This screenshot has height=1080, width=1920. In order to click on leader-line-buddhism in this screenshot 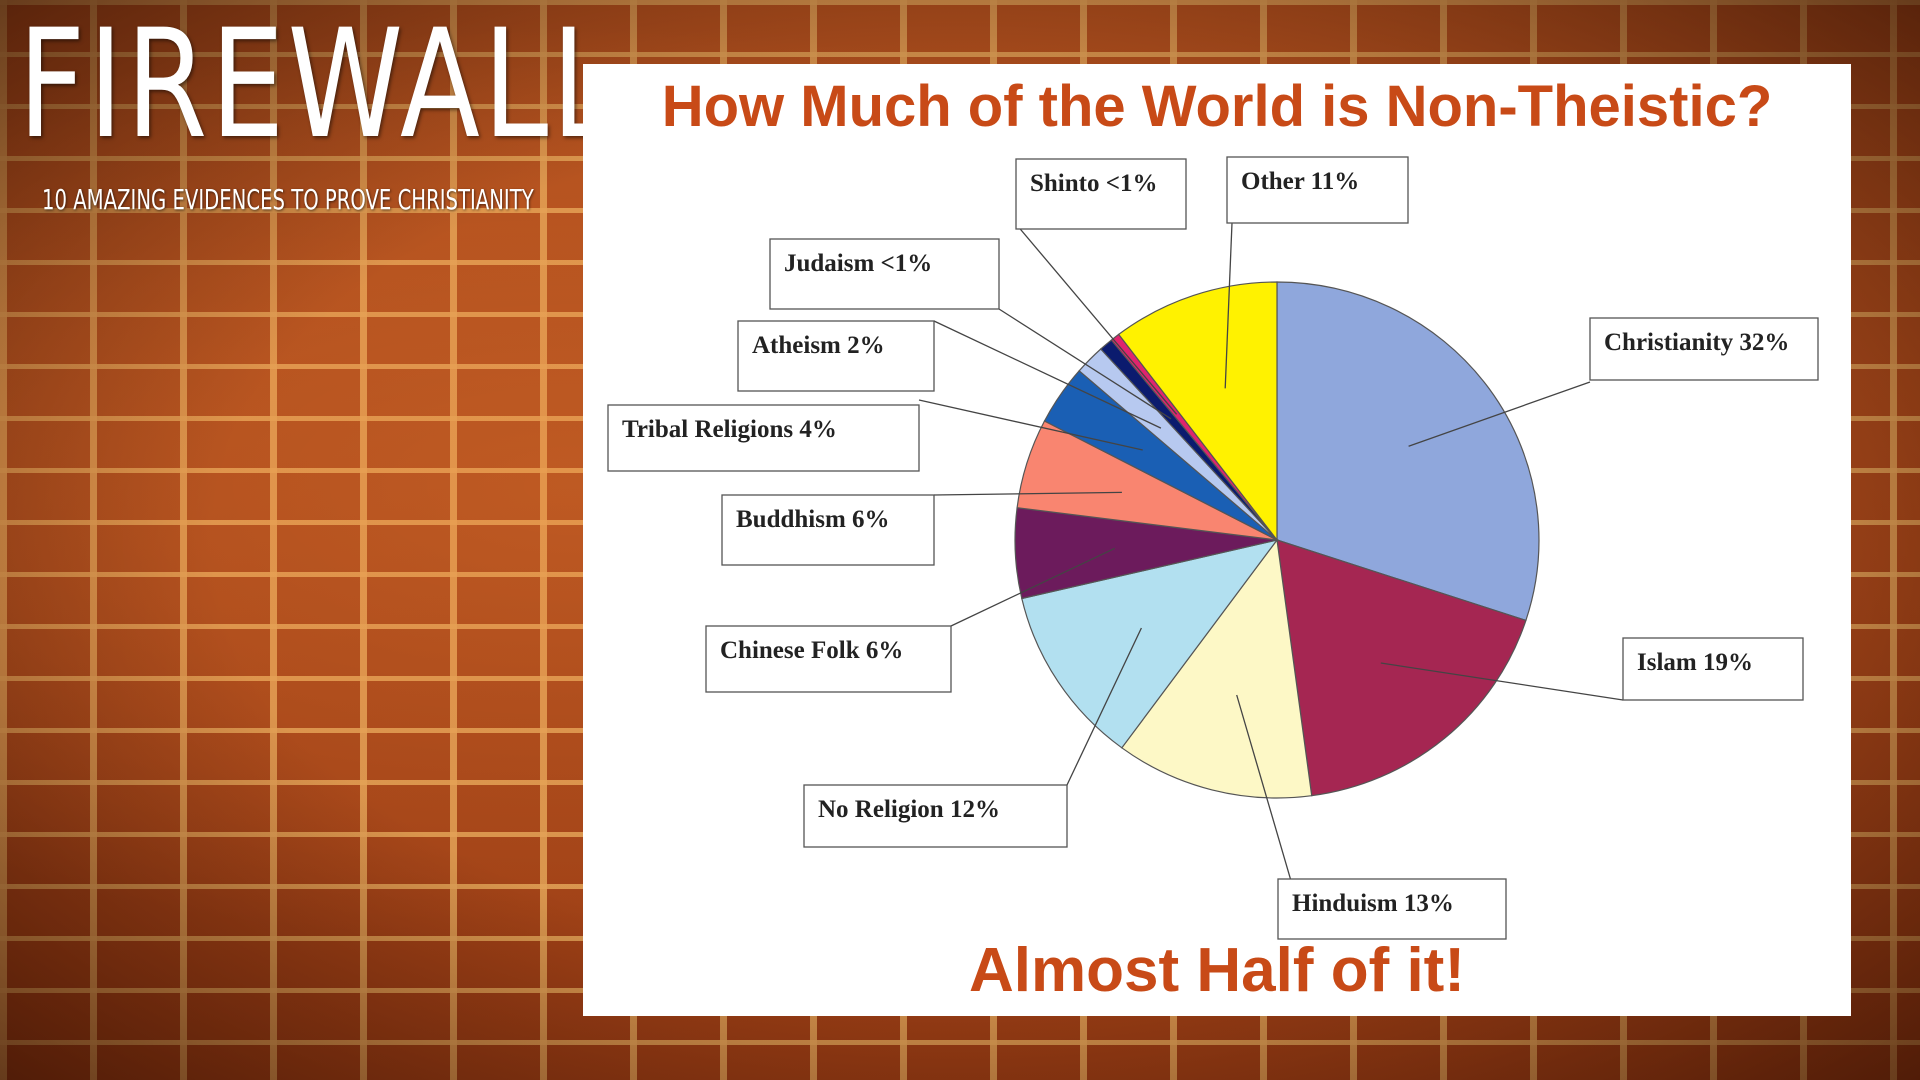, I will do `click(1027, 493)`.